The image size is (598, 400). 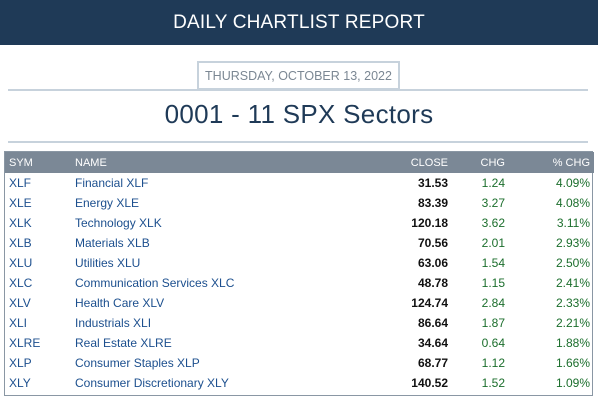 I want to click on report-header-title: DAILY CHARTLIST REPORT, so click(x=299, y=22).